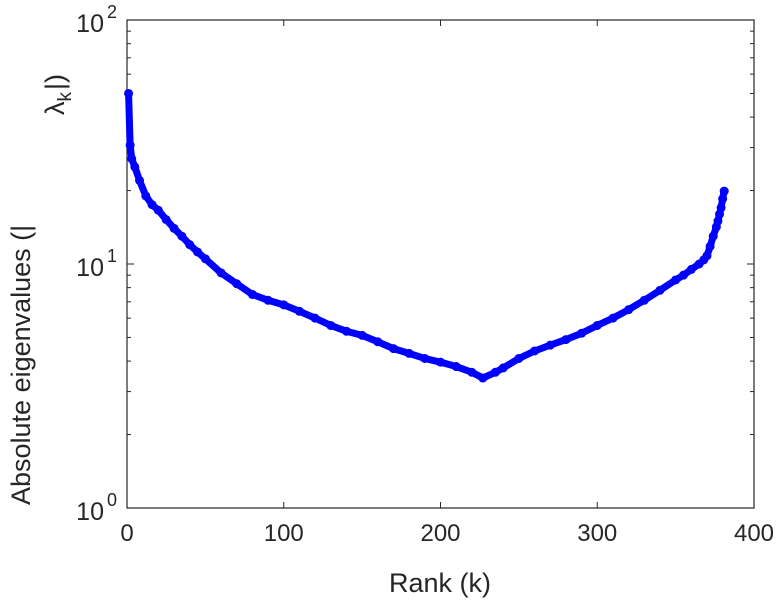 Image resolution: width=783 pixels, height=605 pixels. I want to click on svg-text: Absolute eigenvalues (|, so click(21, 365).